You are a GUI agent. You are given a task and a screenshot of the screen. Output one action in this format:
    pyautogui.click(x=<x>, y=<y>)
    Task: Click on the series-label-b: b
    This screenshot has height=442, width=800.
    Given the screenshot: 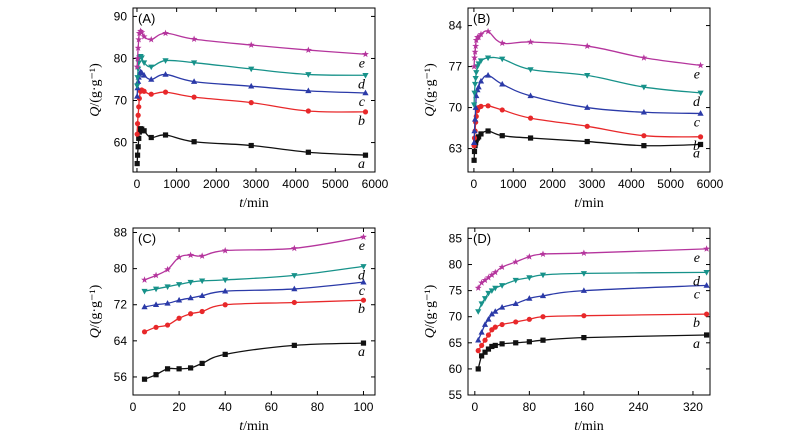 What is the action you would take?
    pyautogui.click(x=361, y=309)
    